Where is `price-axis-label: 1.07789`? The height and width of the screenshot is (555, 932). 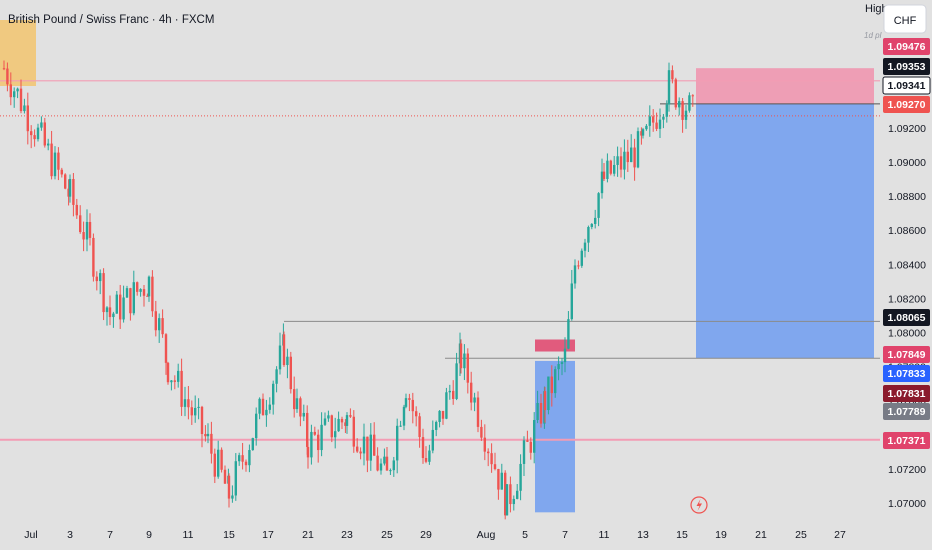 price-axis-label: 1.07789 is located at coordinates (906, 411).